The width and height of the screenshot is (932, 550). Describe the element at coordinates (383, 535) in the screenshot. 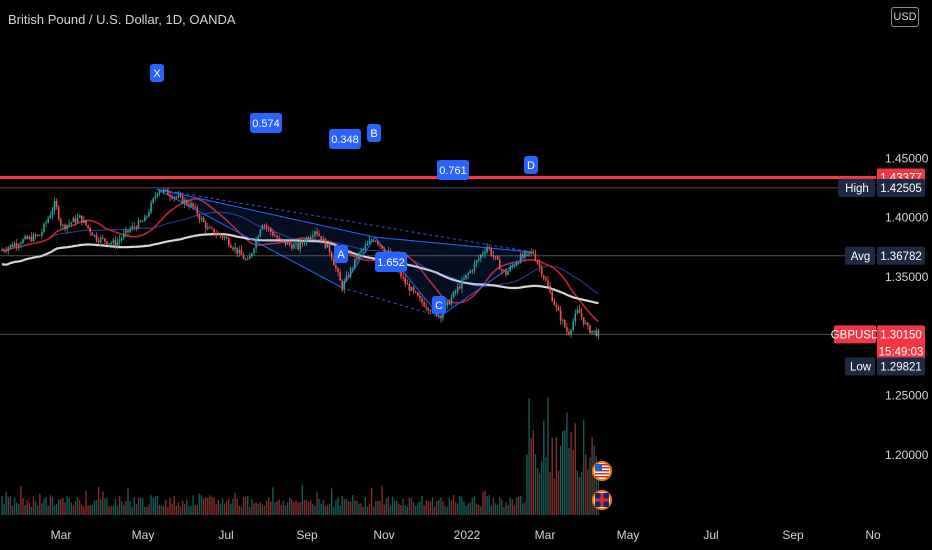

I see `time-tick-label: Nov` at that location.